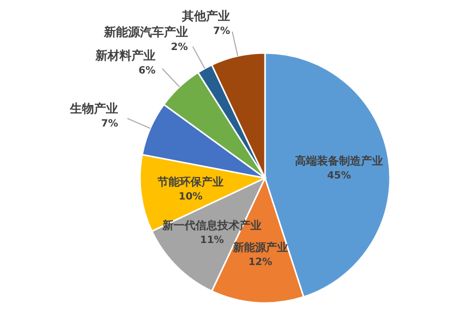  What do you see at coordinates (125, 55) in the screenshot?
I see `slice-label: 新材料产业` at bounding box center [125, 55].